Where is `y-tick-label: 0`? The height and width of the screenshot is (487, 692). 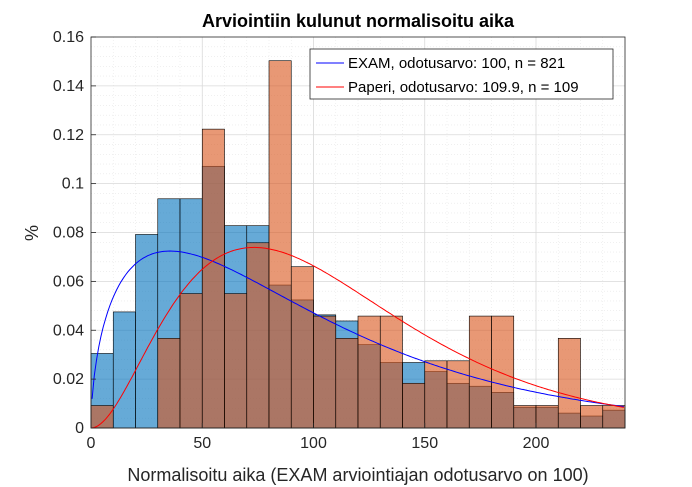
y-tick-label: 0 is located at coordinates (79, 428).